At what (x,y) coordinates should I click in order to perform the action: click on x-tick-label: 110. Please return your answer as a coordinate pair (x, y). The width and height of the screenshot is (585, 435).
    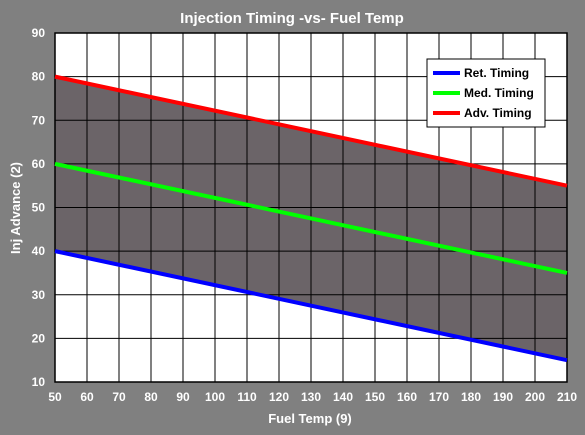
    Looking at the image, I should click on (247, 397).